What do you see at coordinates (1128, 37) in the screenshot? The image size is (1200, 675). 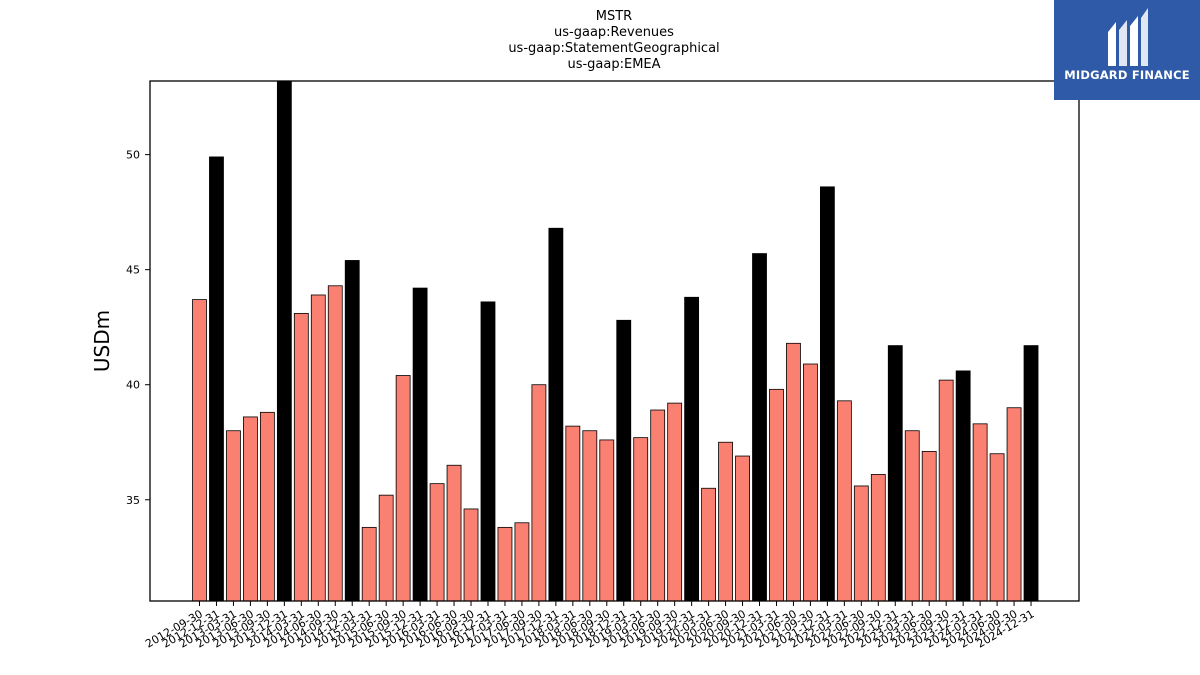 I see `logo-mark-icon` at bounding box center [1128, 37].